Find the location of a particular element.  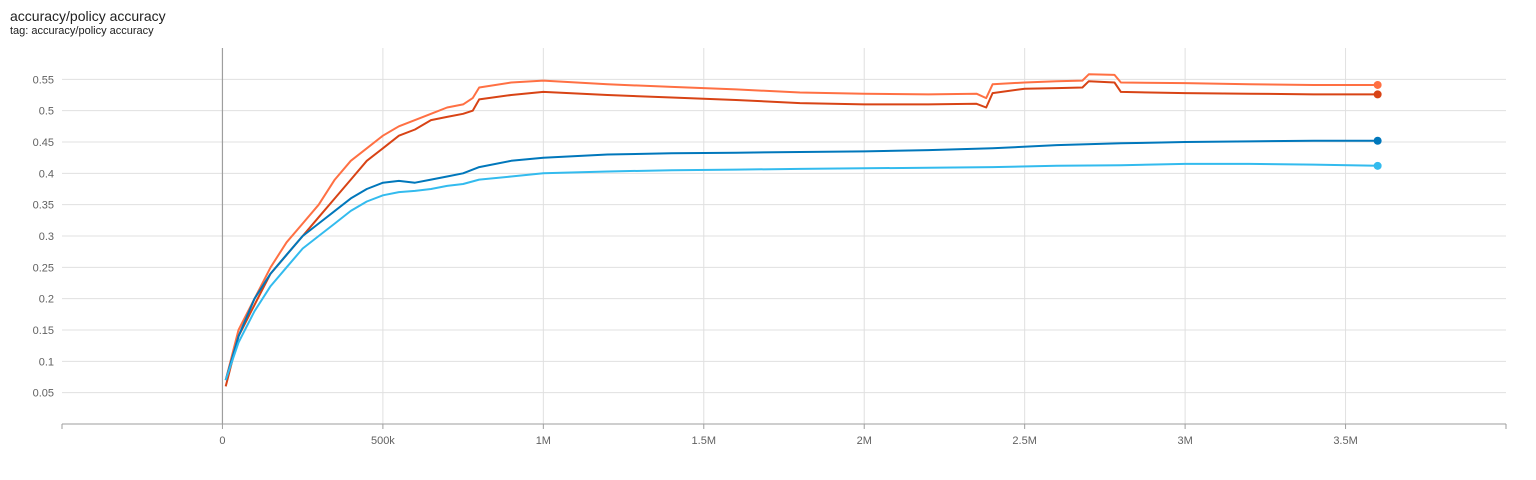

y-tick-label: 0.45 is located at coordinates (43, 143).